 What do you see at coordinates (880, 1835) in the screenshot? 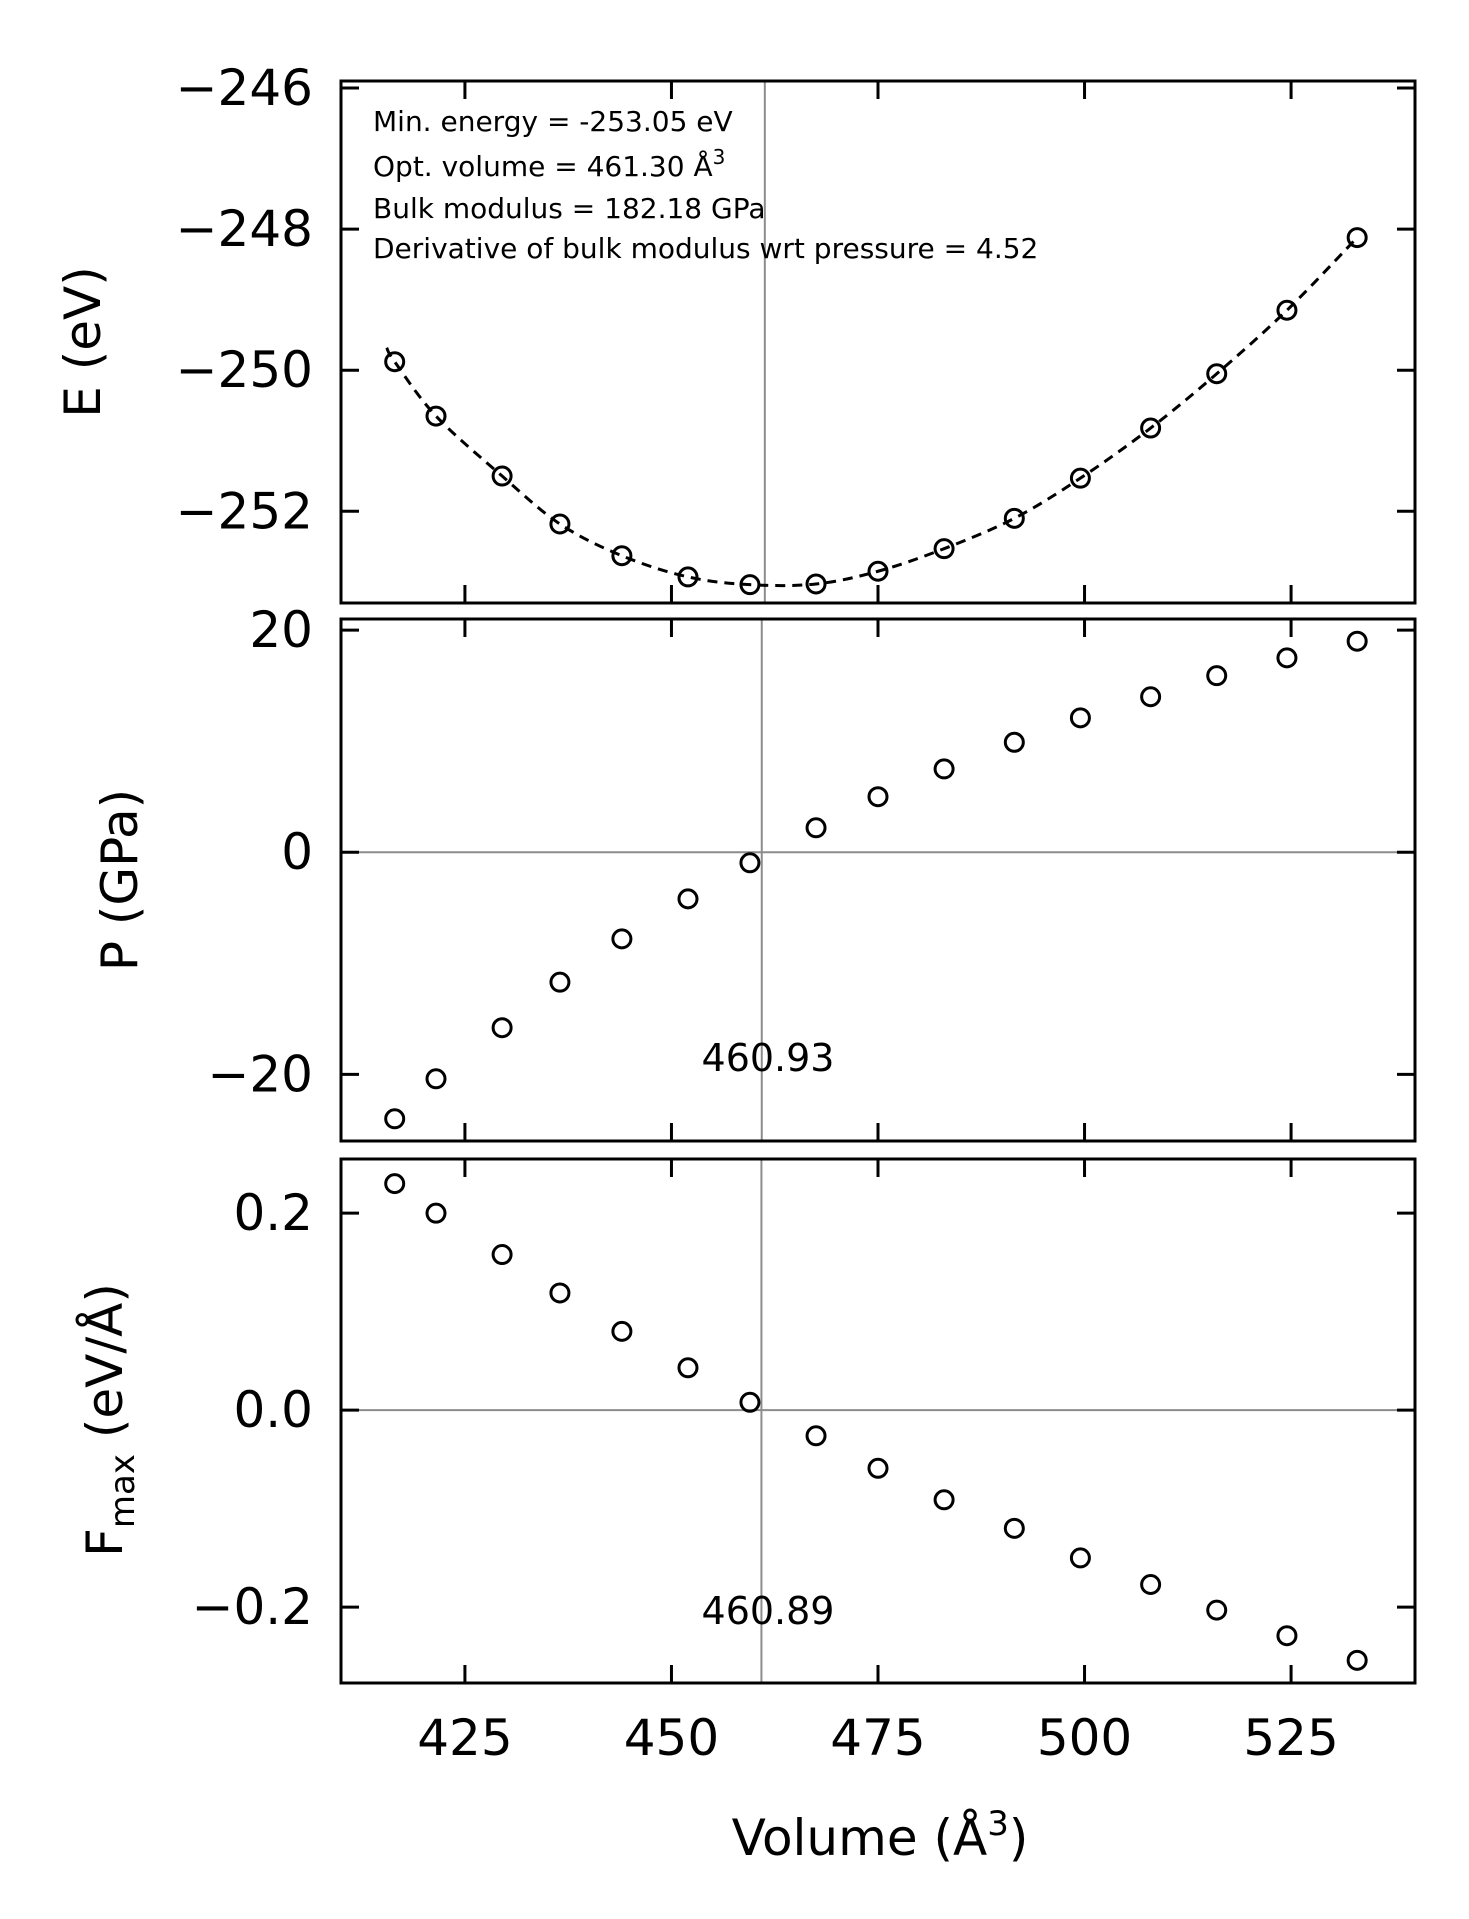
I see `x-axis-label: Volume (Å3)` at bounding box center [880, 1835].